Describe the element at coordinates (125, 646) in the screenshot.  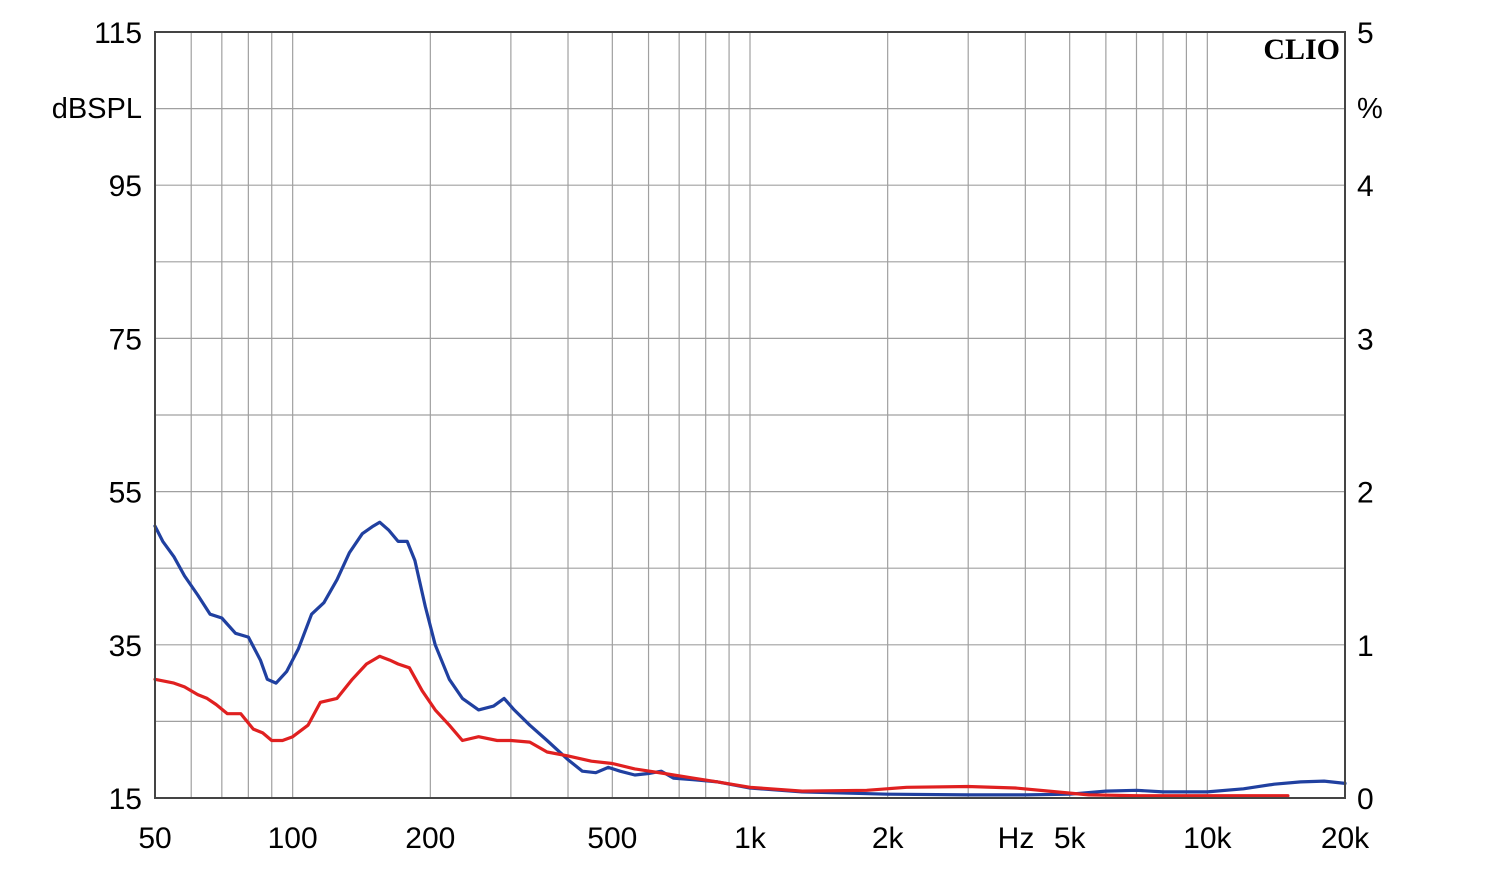
I see `left-y-tick-label: 35` at that location.